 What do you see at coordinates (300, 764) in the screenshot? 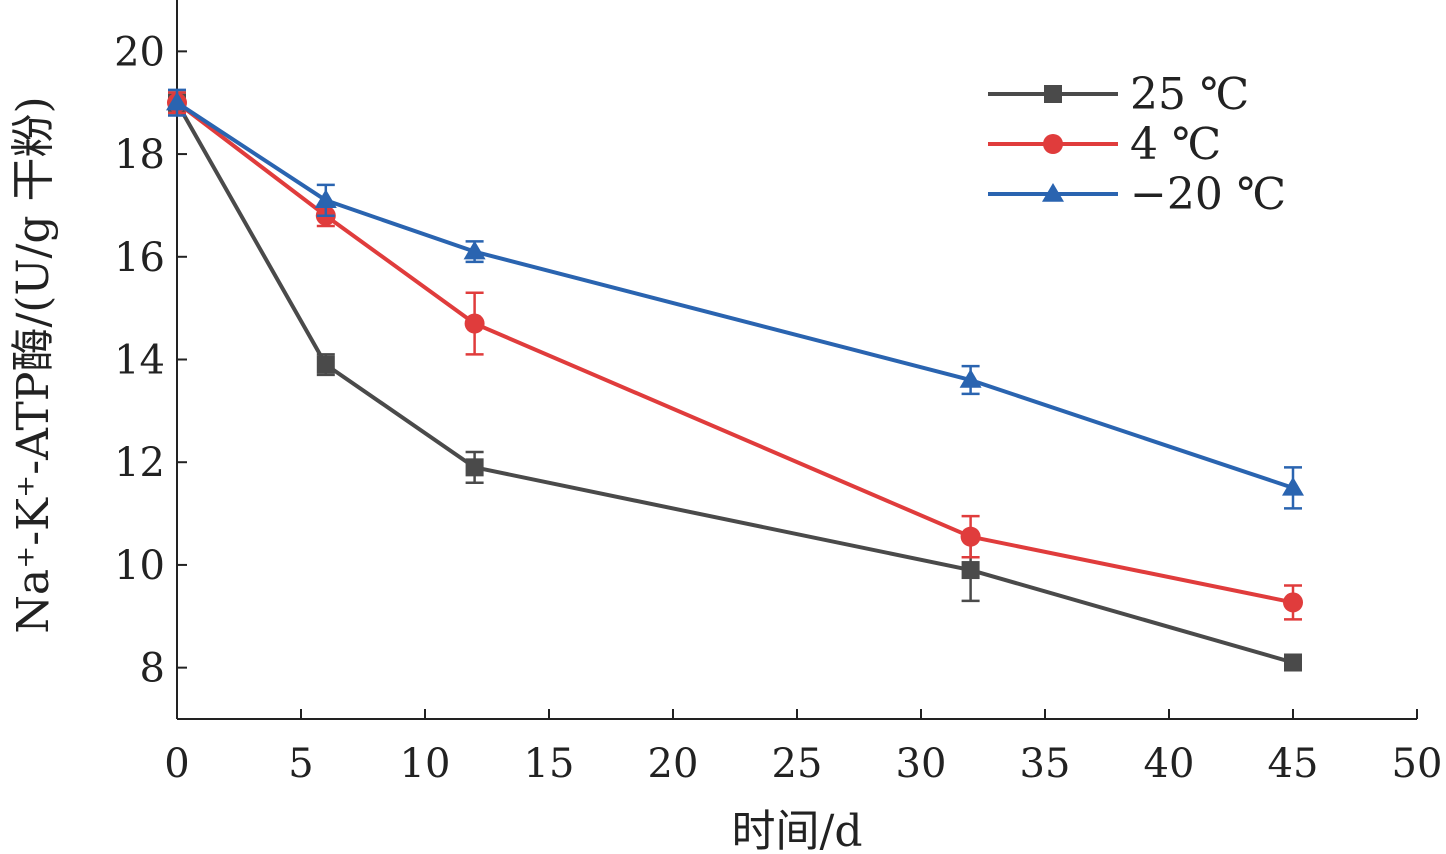
I see `x-tick-label: 5` at bounding box center [300, 764].